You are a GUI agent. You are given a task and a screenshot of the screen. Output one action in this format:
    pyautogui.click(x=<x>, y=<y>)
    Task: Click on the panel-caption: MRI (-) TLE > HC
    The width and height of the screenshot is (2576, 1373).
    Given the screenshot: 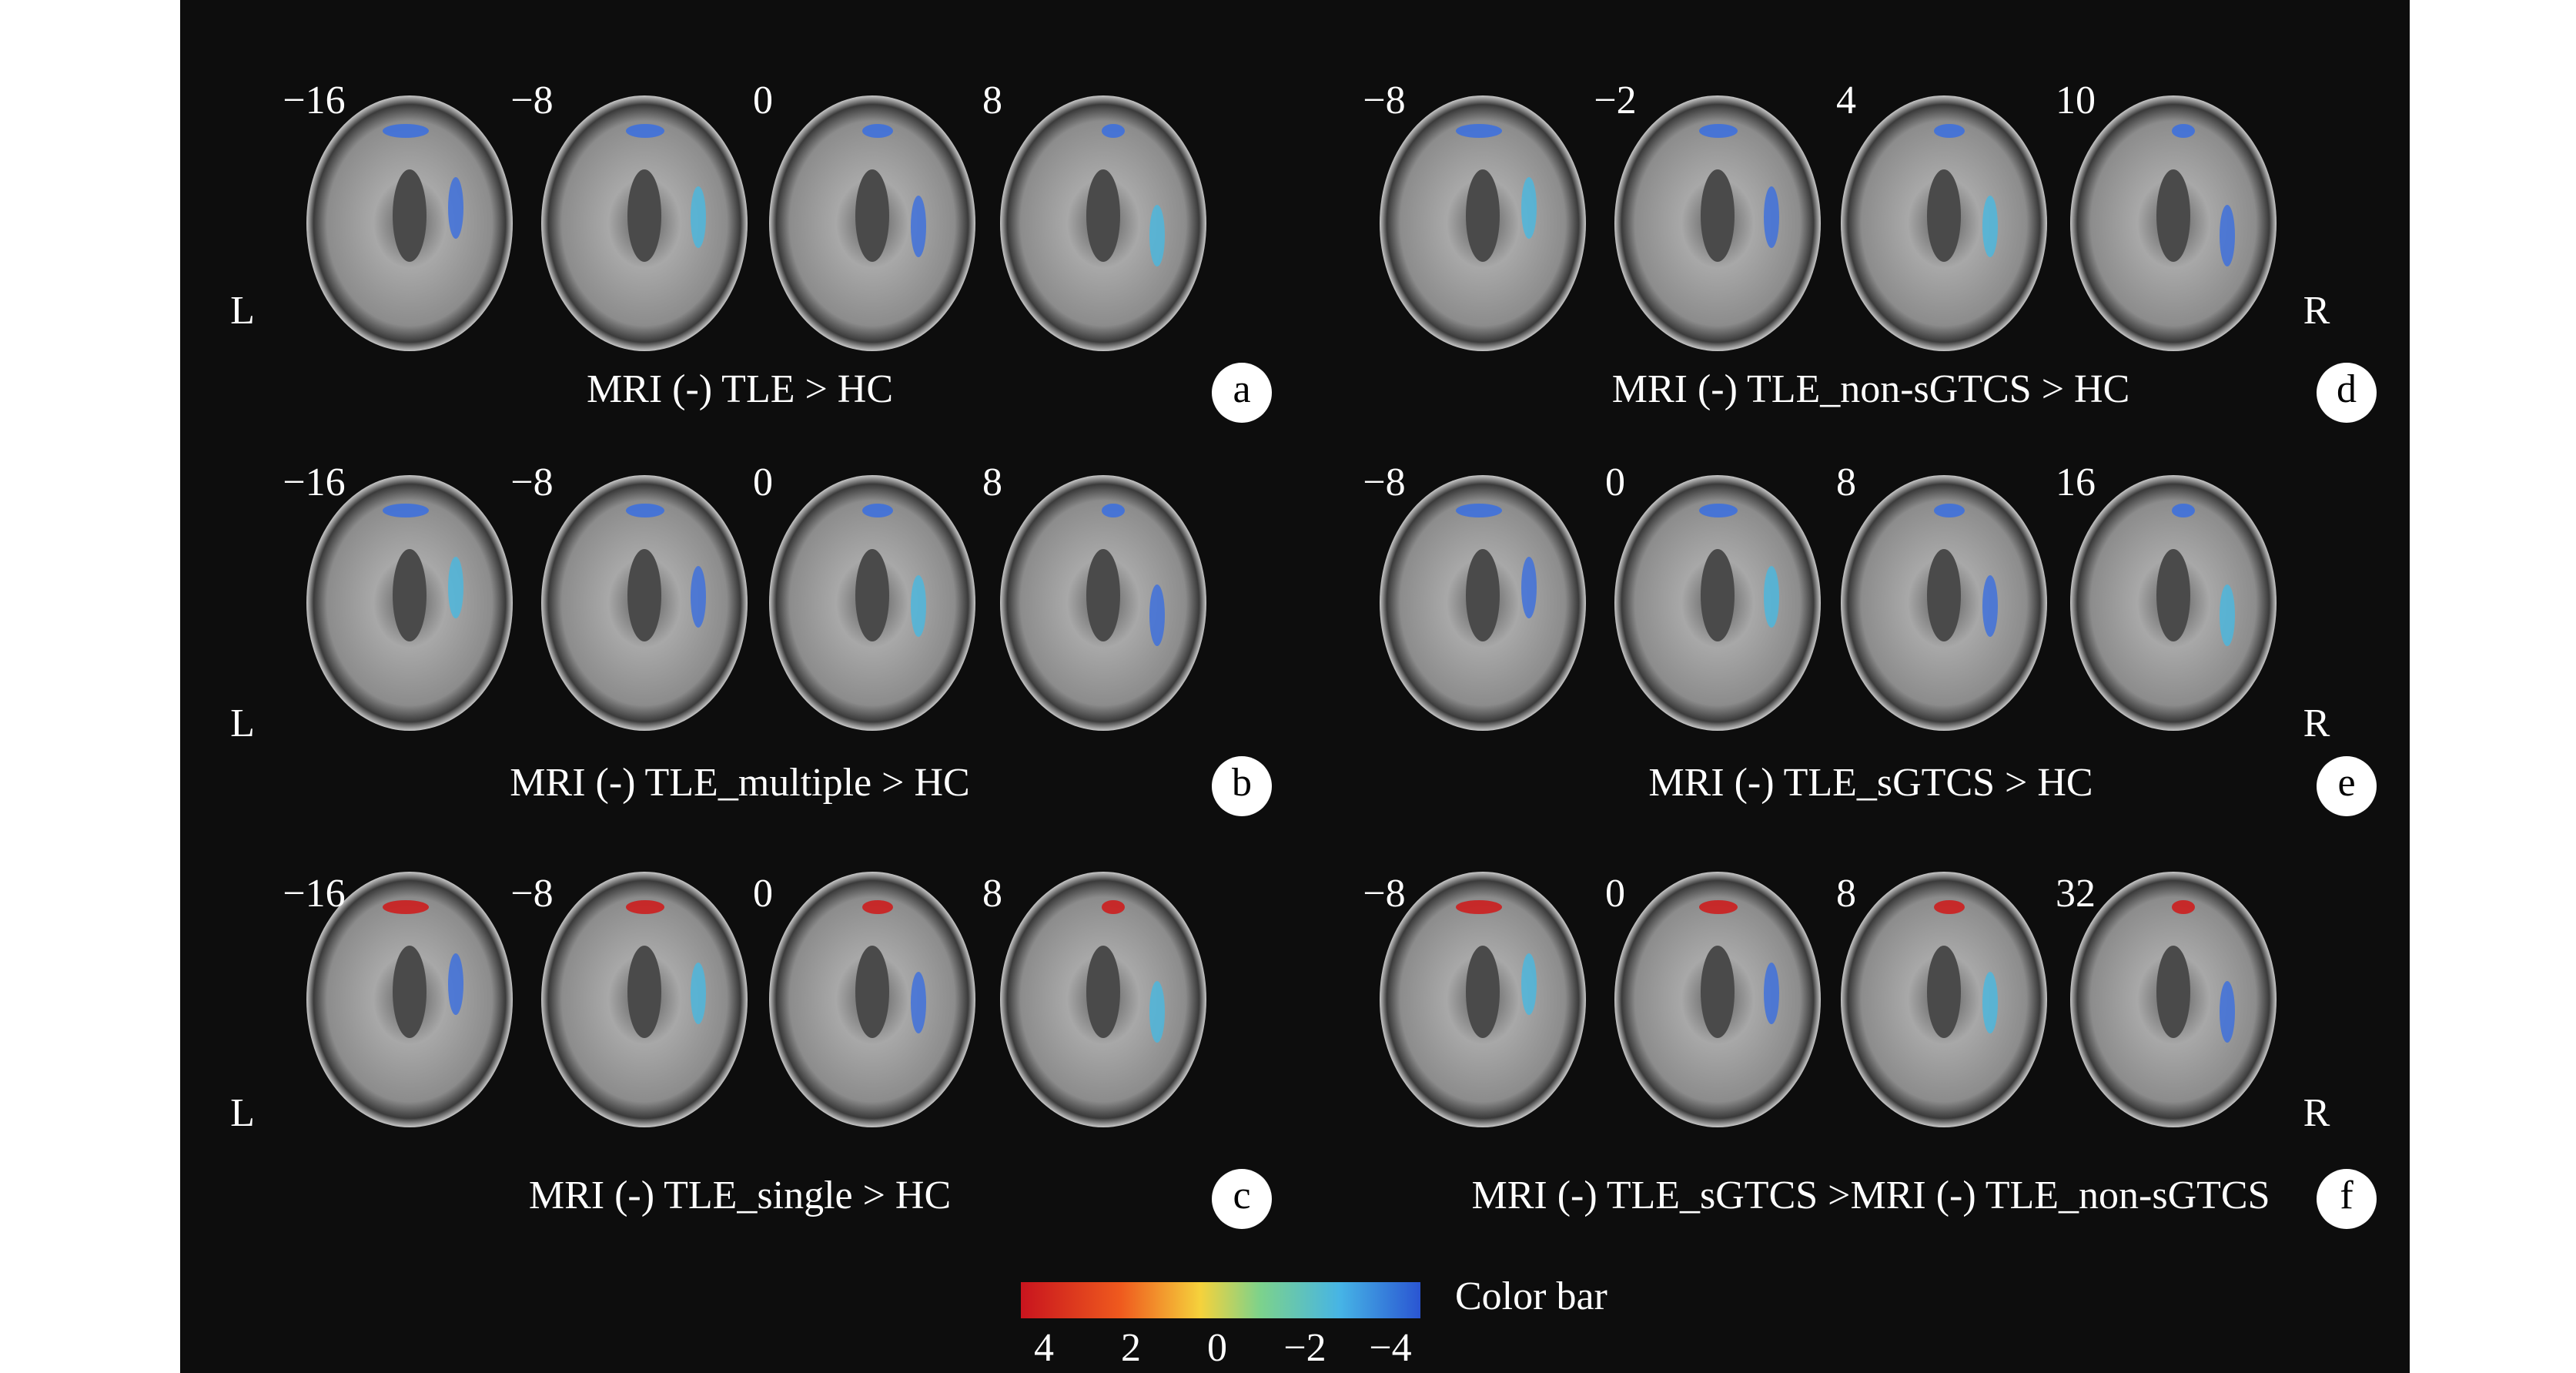 What is the action you would take?
    pyautogui.click(x=740, y=389)
    